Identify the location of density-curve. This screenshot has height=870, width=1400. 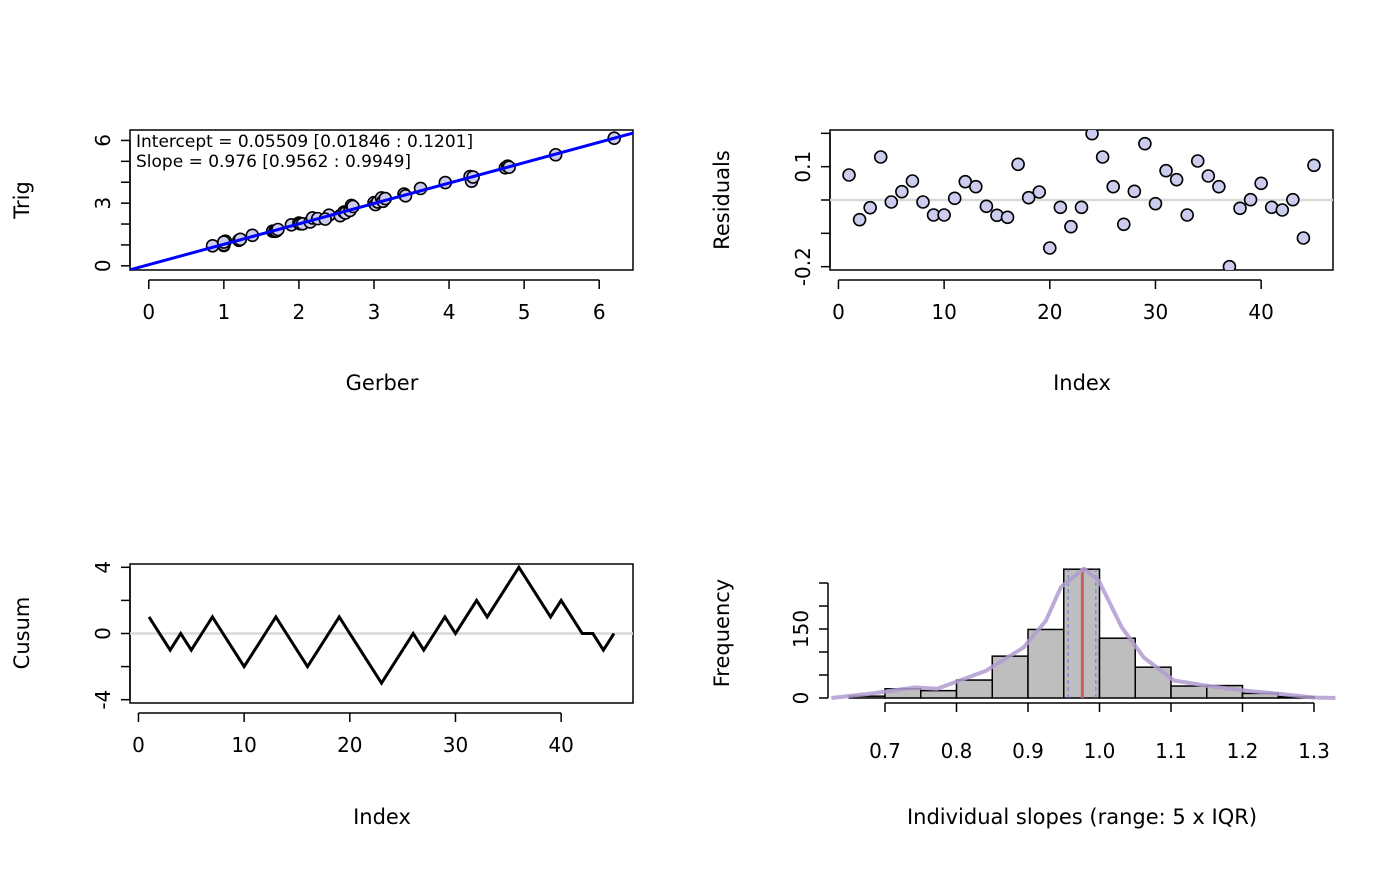
(1083, 633).